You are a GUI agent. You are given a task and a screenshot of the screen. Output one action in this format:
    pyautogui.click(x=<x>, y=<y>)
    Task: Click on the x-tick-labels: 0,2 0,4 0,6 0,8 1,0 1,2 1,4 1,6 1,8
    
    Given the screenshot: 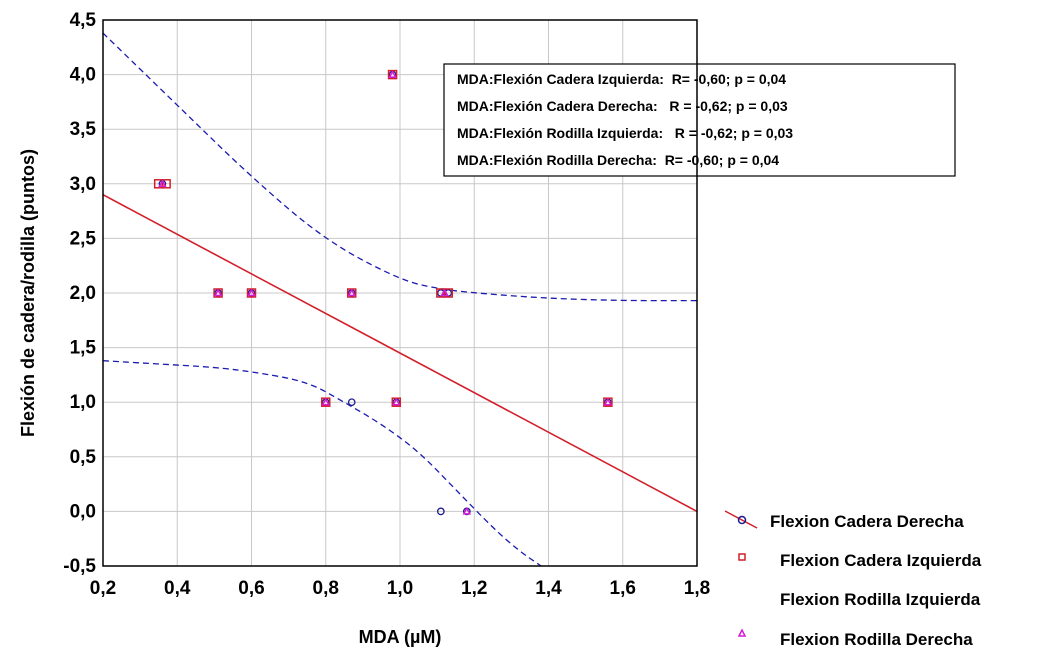 What is the action you would take?
    pyautogui.click(x=400, y=588)
    